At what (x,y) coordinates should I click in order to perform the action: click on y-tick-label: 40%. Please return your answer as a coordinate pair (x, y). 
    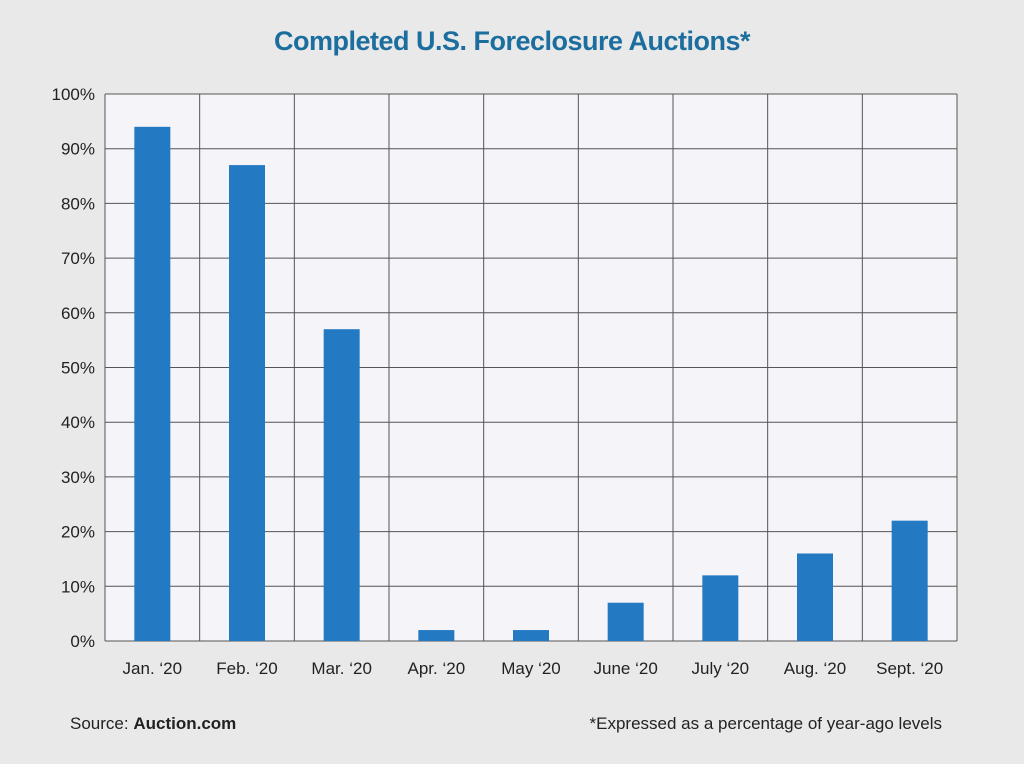
    Looking at the image, I should click on (78, 422).